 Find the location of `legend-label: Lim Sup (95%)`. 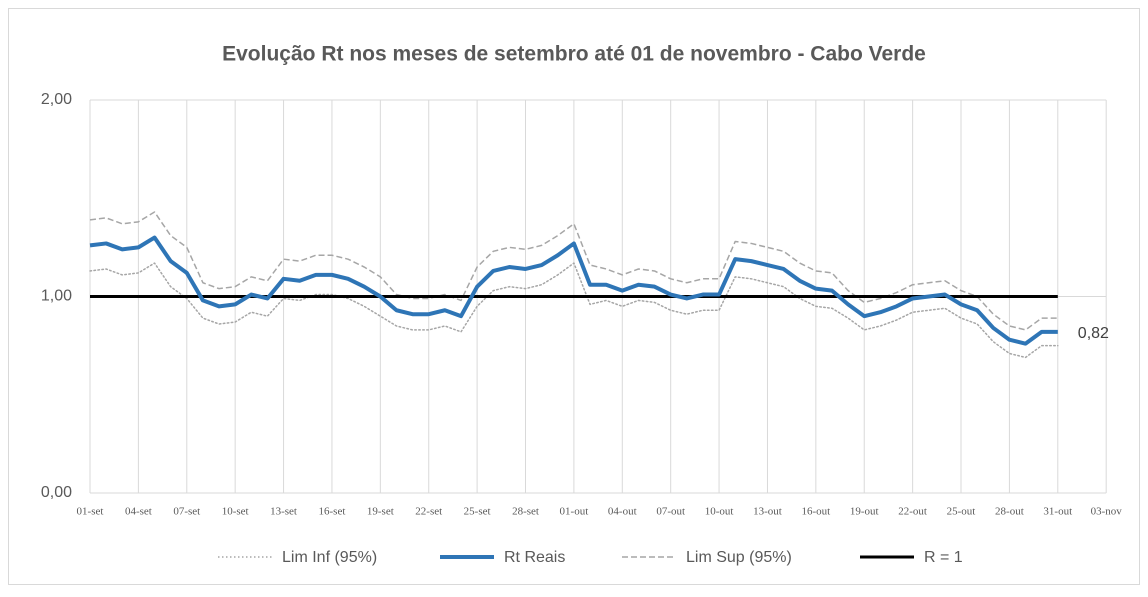

legend-label: Lim Sup (95%) is located at coordinates (739, 557).